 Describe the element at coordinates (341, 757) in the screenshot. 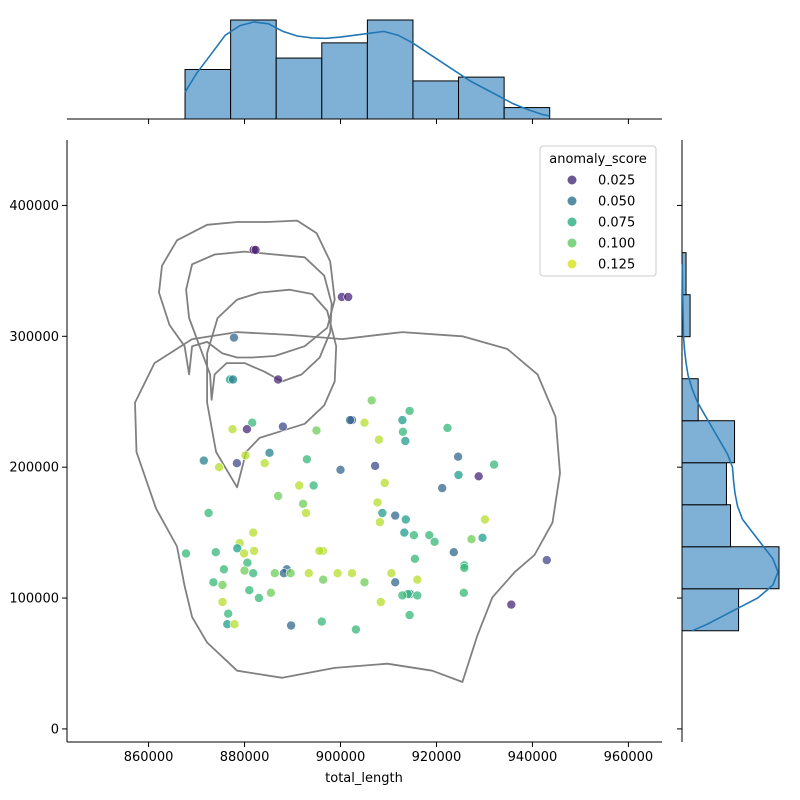

I see `x-tick-label-3: 900000` at that location.